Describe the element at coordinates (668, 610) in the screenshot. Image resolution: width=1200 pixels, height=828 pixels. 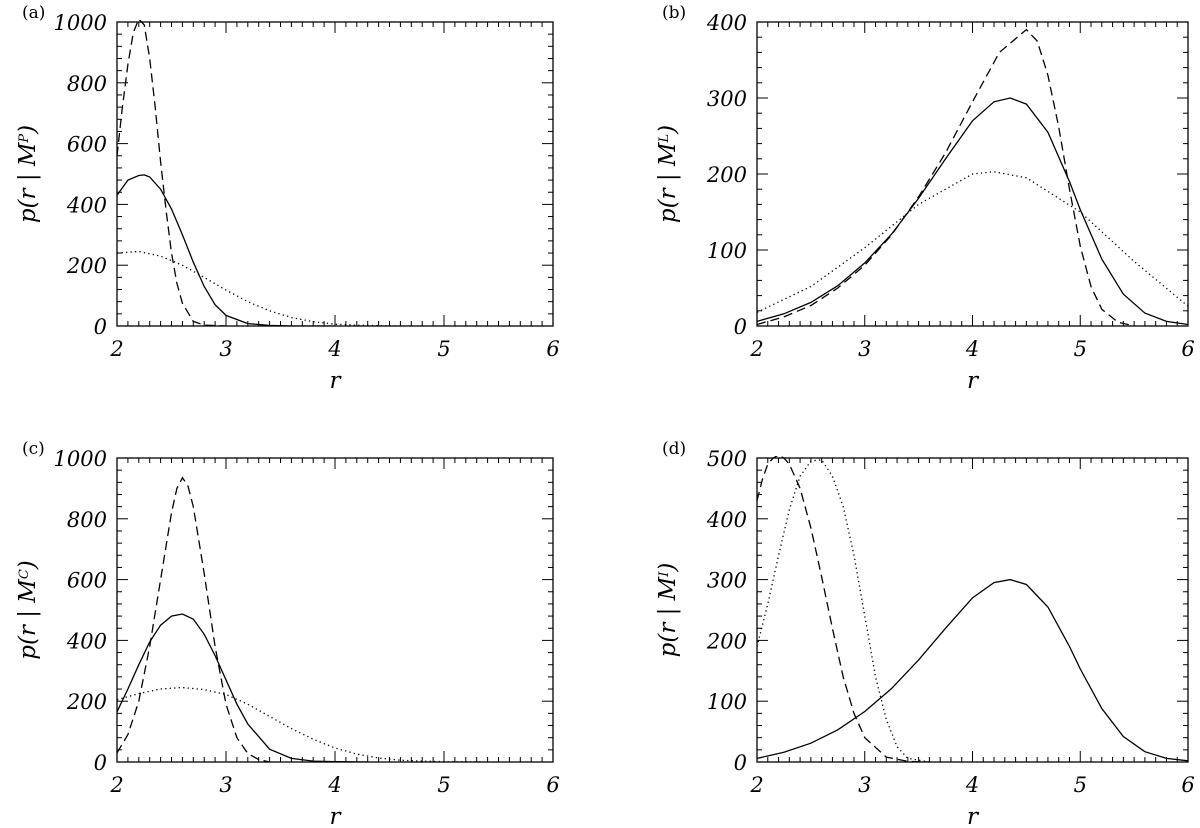
I see `y-axis-label: p(r | MI)` at that location.